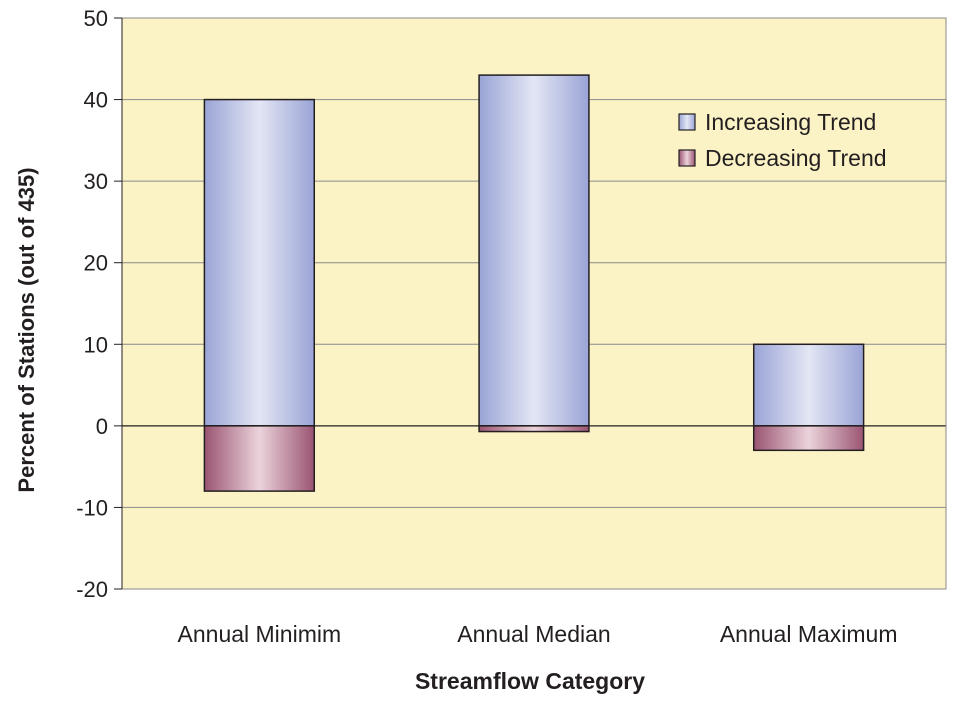  I want to click on x-category-label: Annual Minimim, so click(260, 634).